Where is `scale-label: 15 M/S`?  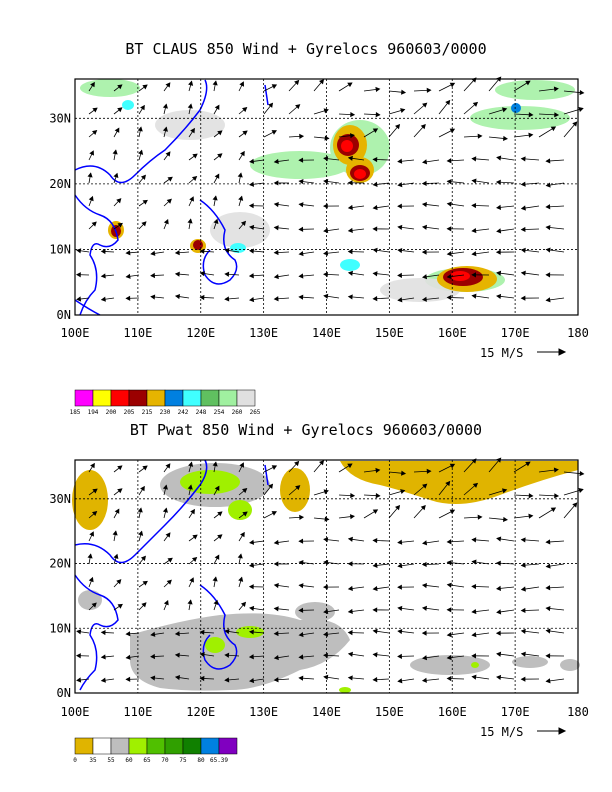
scale-label: 15 M/S is located at coordinates (501, 732).